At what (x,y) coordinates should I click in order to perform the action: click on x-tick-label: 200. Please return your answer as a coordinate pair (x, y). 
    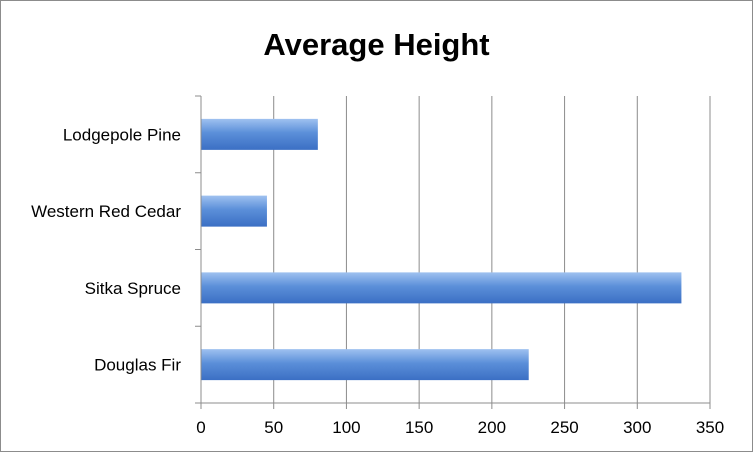
    Looking at the image, I should click on (492, 427).